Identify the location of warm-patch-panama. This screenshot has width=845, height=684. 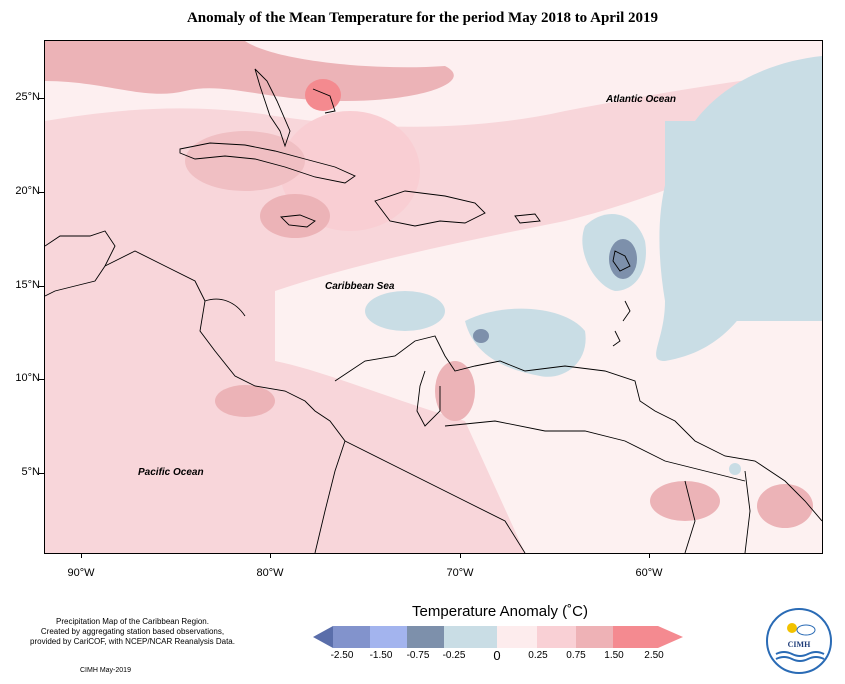
(245, 401).